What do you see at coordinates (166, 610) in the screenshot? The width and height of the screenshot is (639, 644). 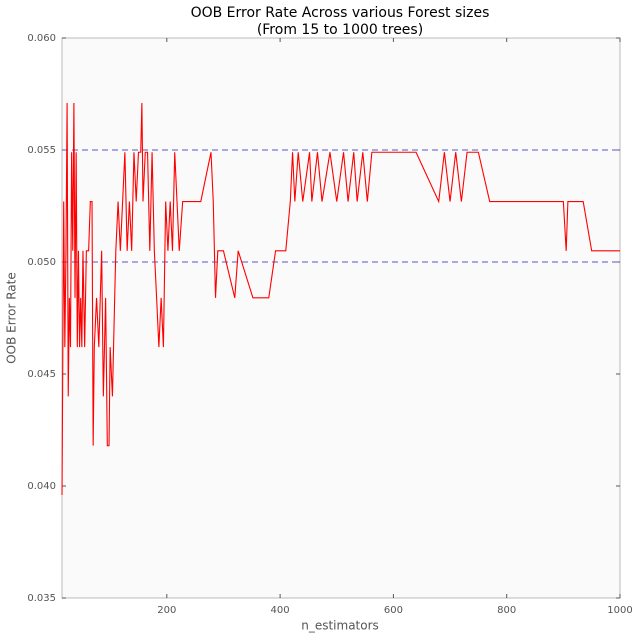 I see `x-tick-label: 200` at bounding box center [166, 610].